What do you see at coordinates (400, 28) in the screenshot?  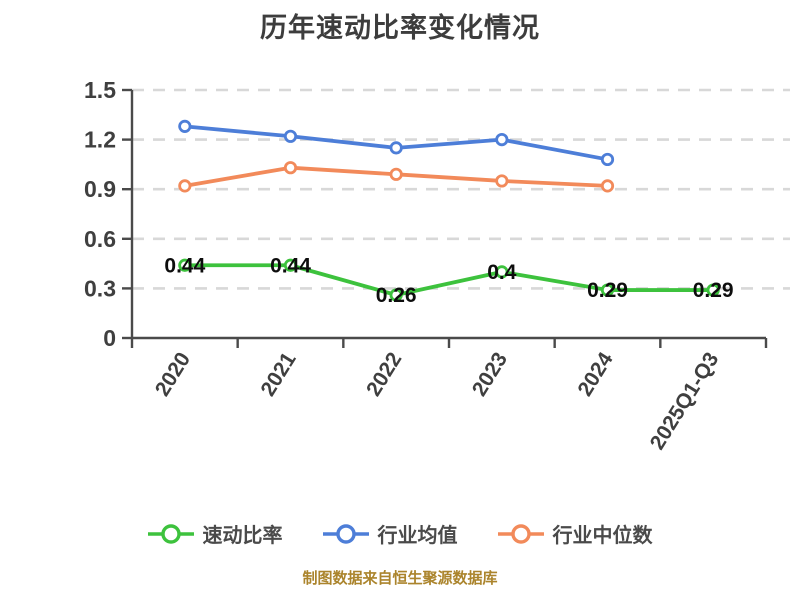 I see `chart-title: 历年速动比率变化情况` at bounding box center [400, 28].